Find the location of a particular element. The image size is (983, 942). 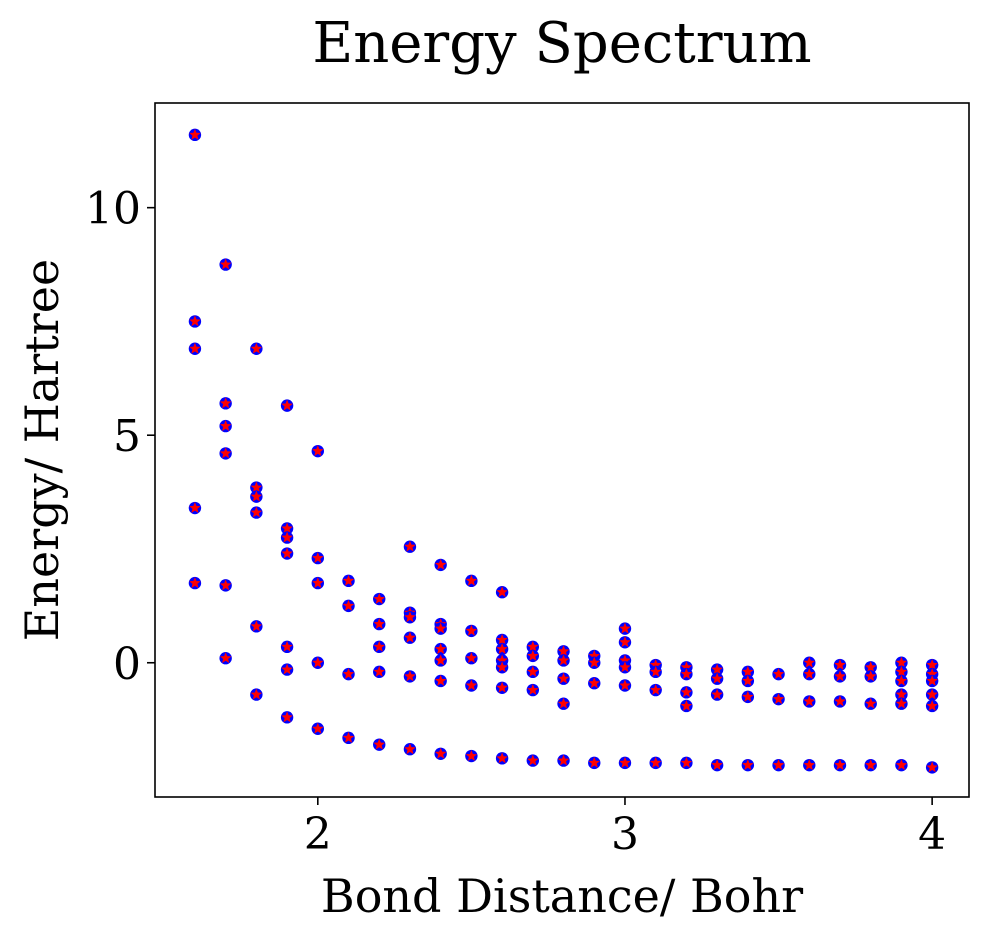

x-axis: 2 3 4 is located at coordinates (625, 828).